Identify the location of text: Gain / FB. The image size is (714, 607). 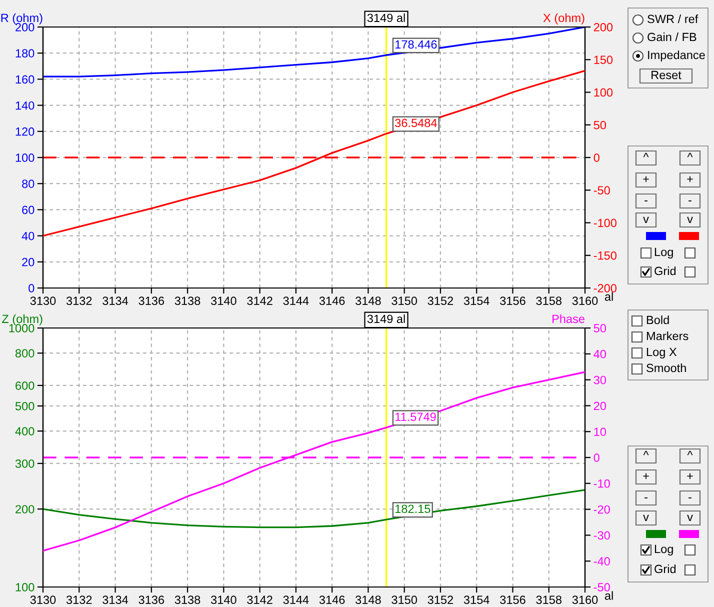
(672, 37).